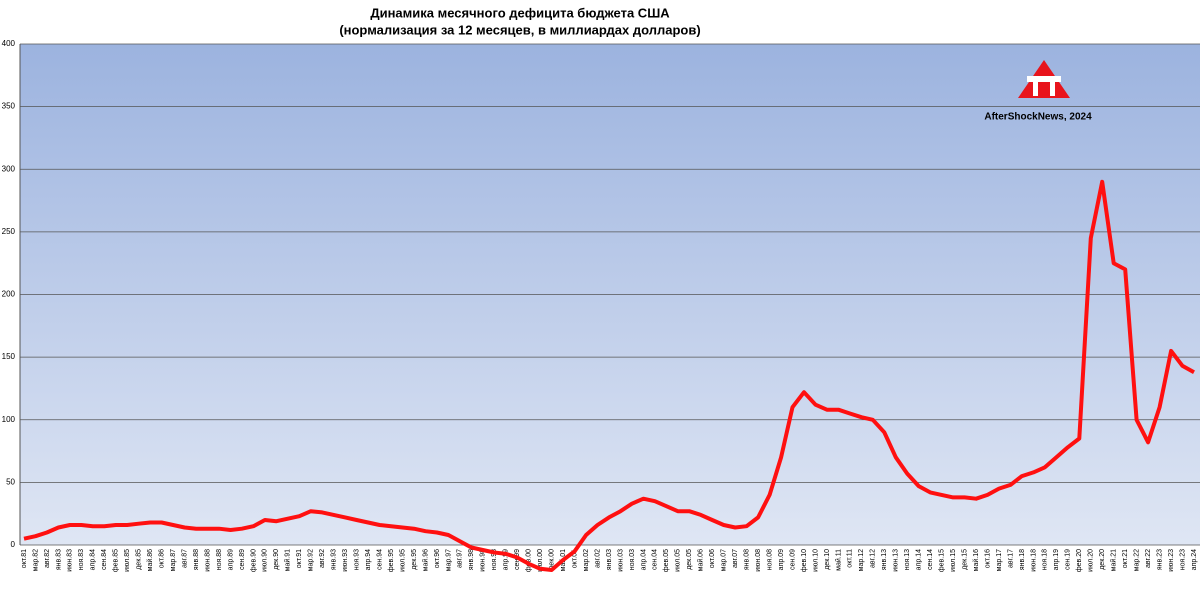  I want to click on x-tick-label: авг.92, so click(322, 558).